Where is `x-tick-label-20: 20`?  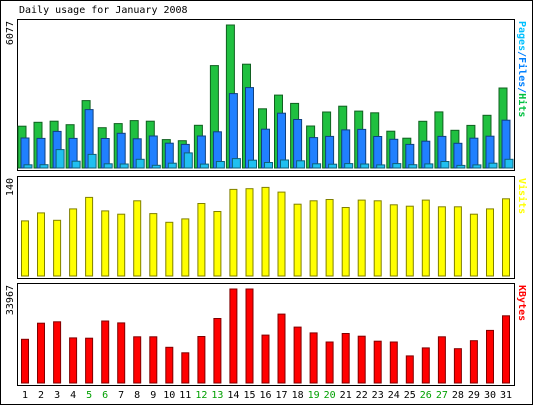
x-tick-label-20: 20 is located at coordinates (330, 395).